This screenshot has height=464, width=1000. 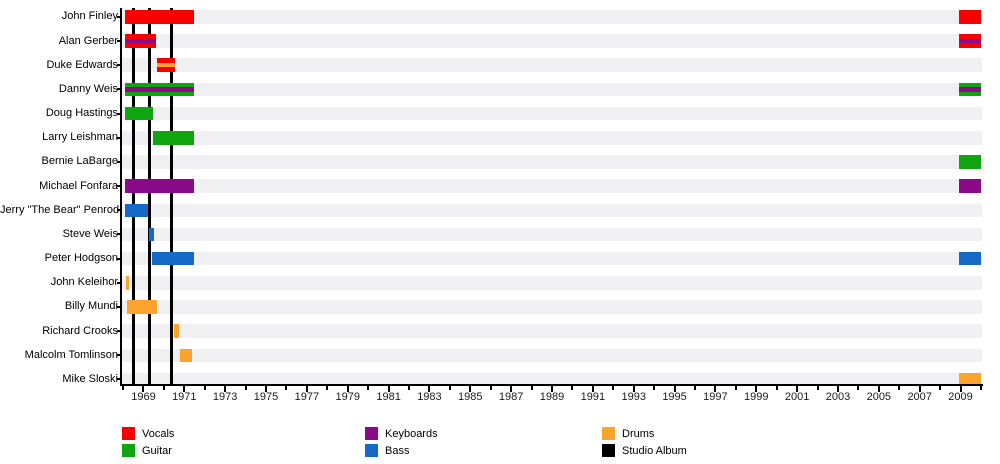 What do you see at coordinates (465, 434) in the screenshot?
I see `legend-item-keyboards: Keyboards` at bounding box center [465, 434].